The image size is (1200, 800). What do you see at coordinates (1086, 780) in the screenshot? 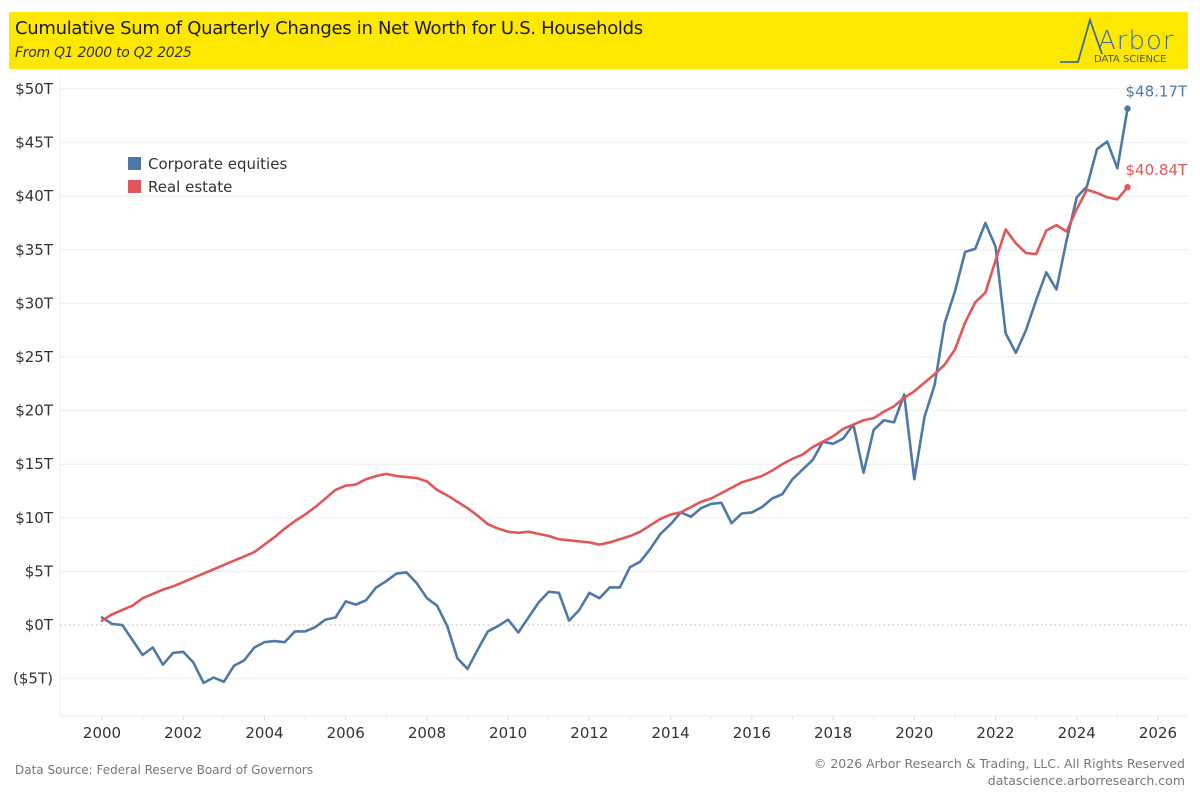
I see `website-link: datascience.arborresearch.com` at bounding box center [1086, 780].